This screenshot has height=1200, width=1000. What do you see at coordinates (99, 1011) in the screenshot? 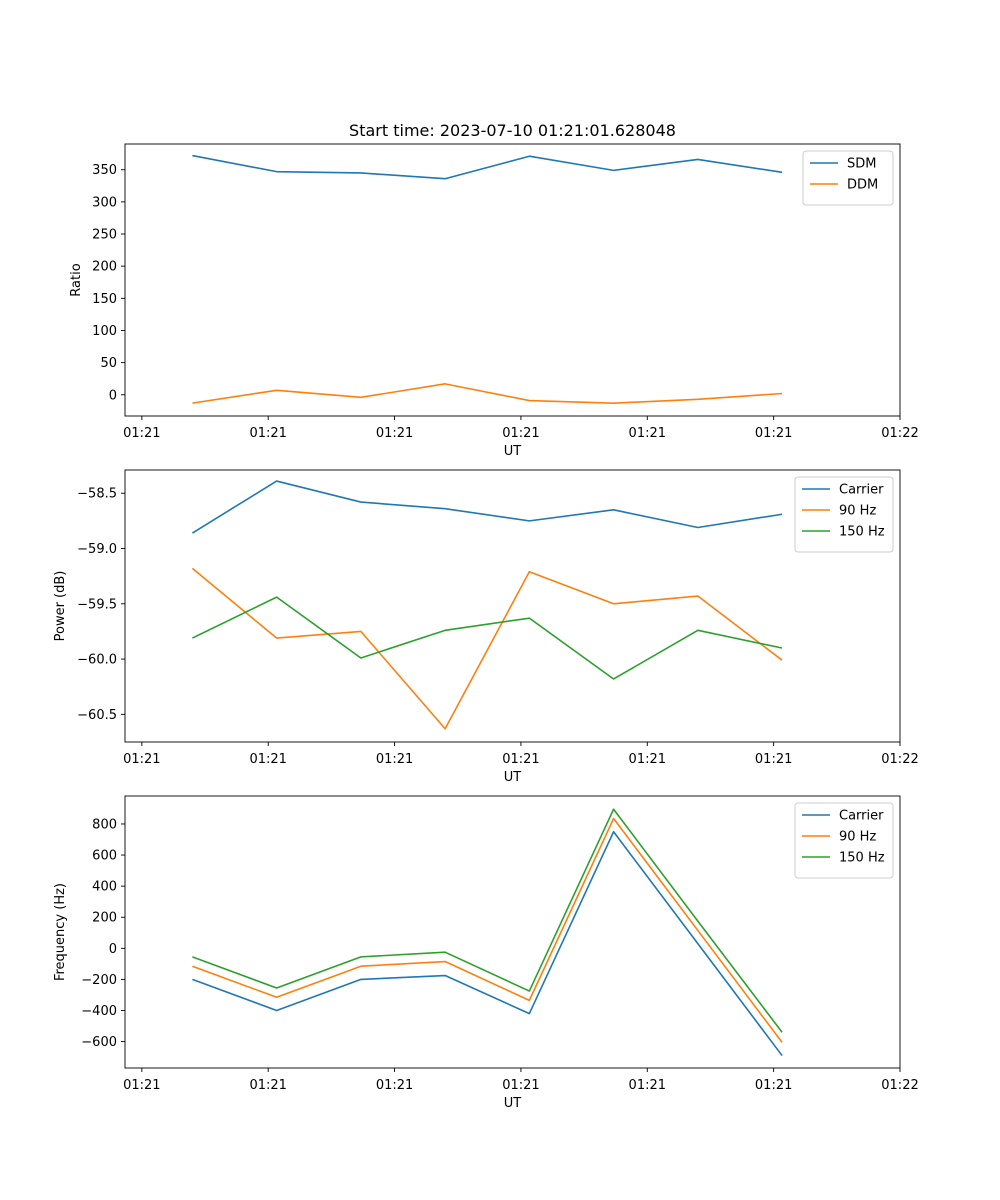
I see `y-tick-label: −400` at bounding box center [99, 1011].